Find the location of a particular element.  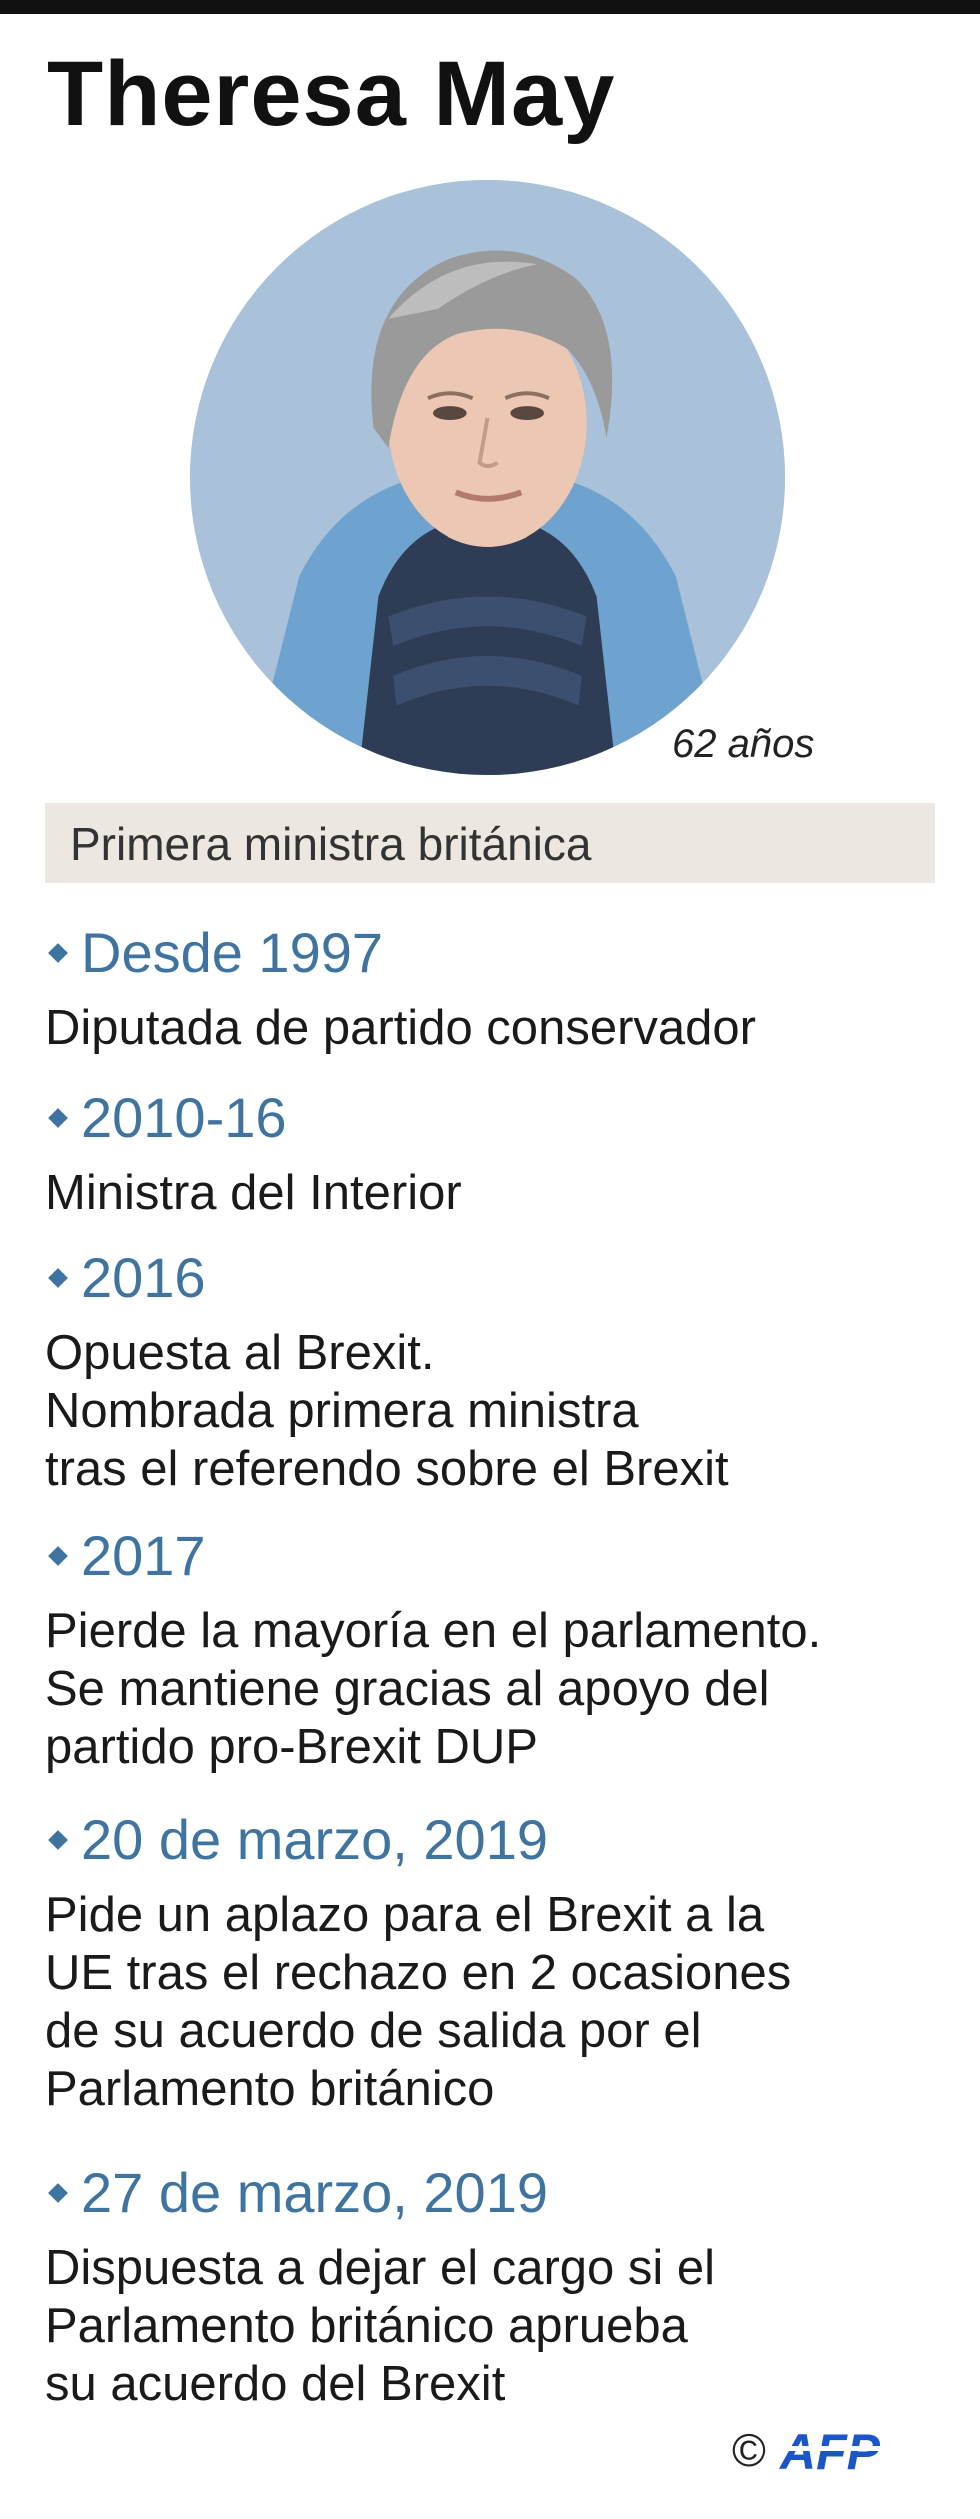

role-banner: Primera ministra británica is located at coordinates (490, 843).